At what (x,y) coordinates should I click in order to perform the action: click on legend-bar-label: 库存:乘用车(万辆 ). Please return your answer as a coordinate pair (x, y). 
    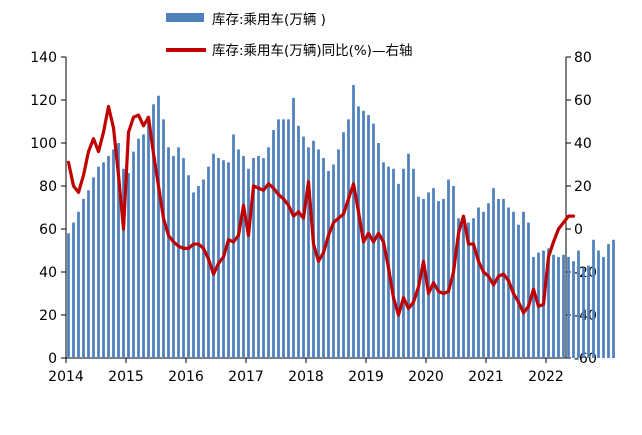
    Looking at the image, I should click on (269, 19).